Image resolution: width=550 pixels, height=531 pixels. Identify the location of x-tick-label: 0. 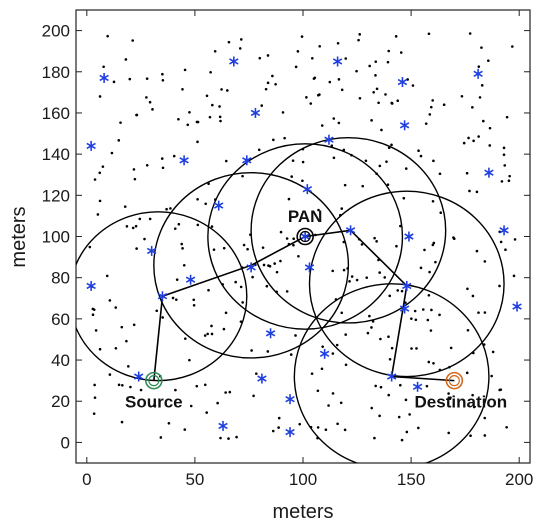
(86, 479).